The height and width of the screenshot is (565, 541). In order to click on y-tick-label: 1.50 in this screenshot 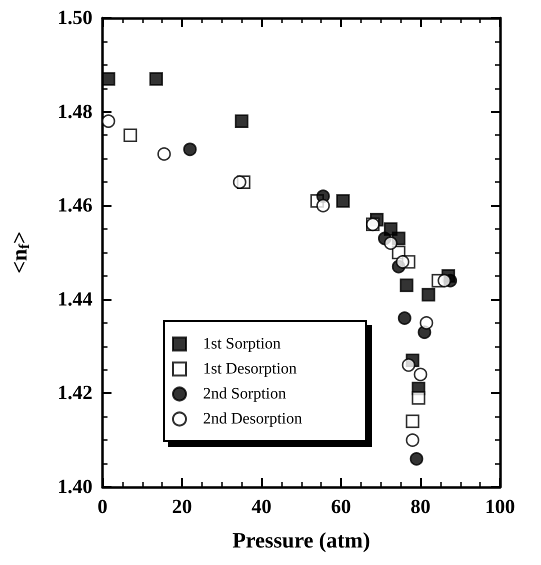, I will do `click(75, 18)`.